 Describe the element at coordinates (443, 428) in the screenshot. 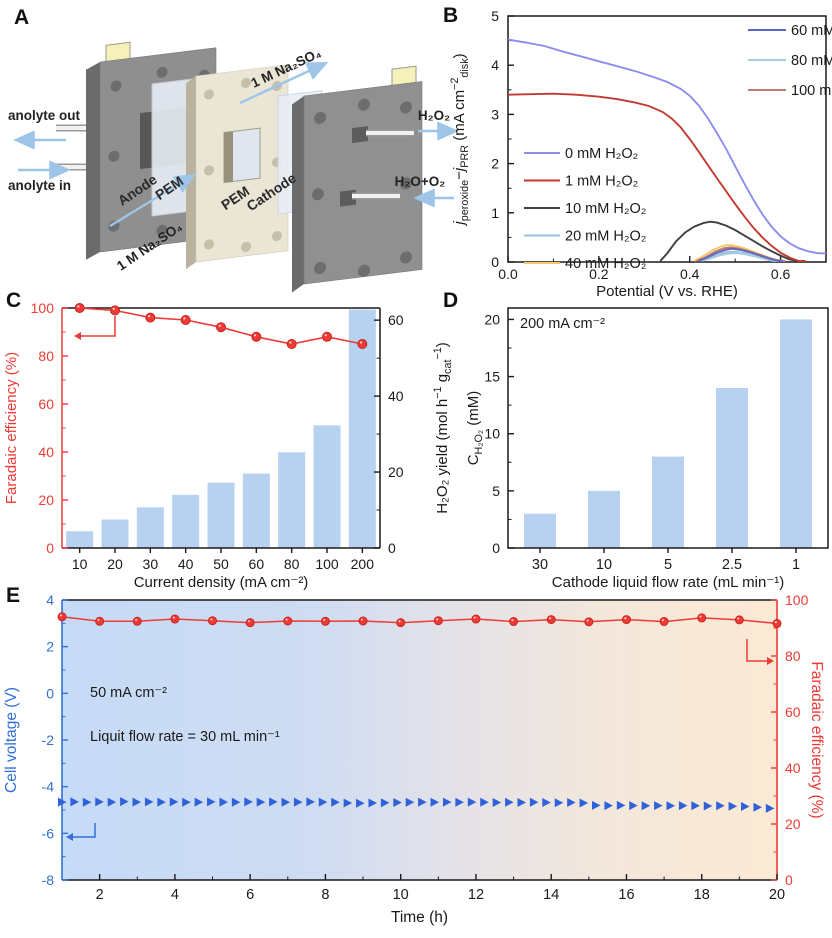

I see `svg-text: H₂O₂ yield (mol h−1 gcat−1)` at that location.